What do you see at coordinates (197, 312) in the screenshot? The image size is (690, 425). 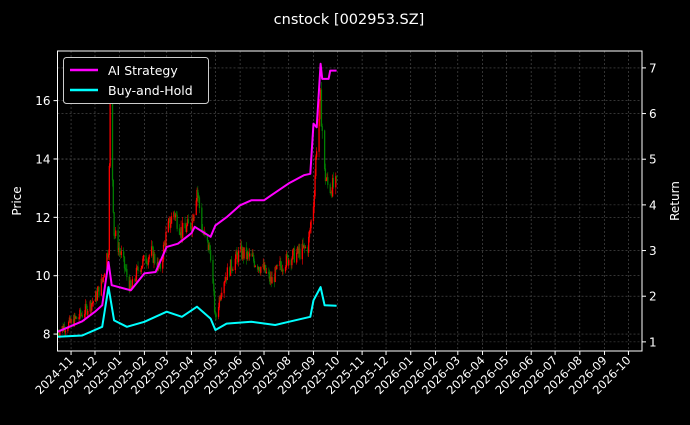 I see `series-line-buy-and-hold` at bounding box center [197, 312].